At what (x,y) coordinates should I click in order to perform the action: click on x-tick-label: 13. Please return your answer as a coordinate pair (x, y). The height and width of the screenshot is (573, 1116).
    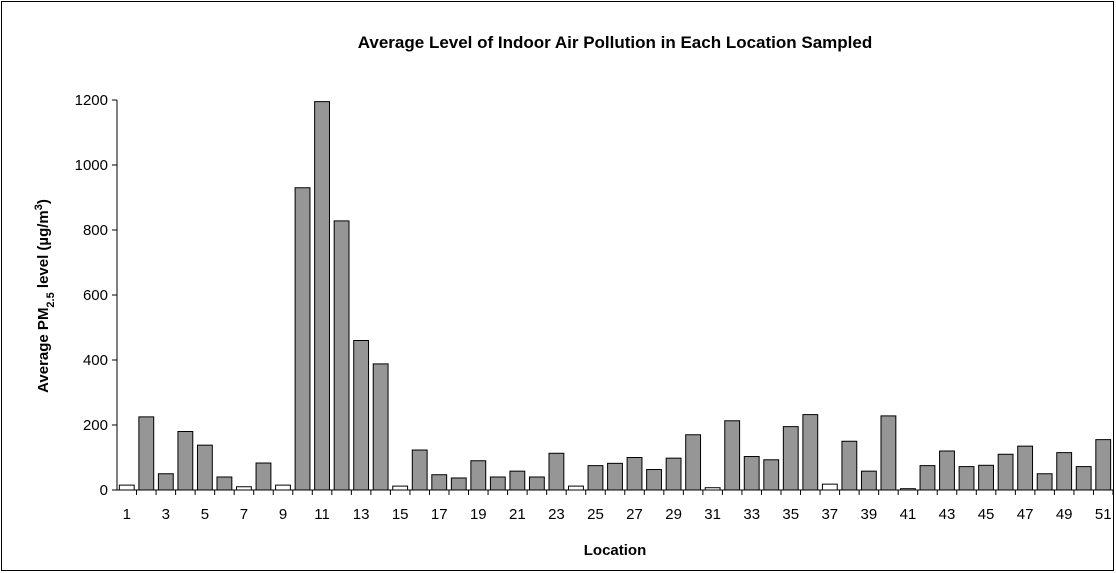
    Looking at the image, I should click on (361, 514).